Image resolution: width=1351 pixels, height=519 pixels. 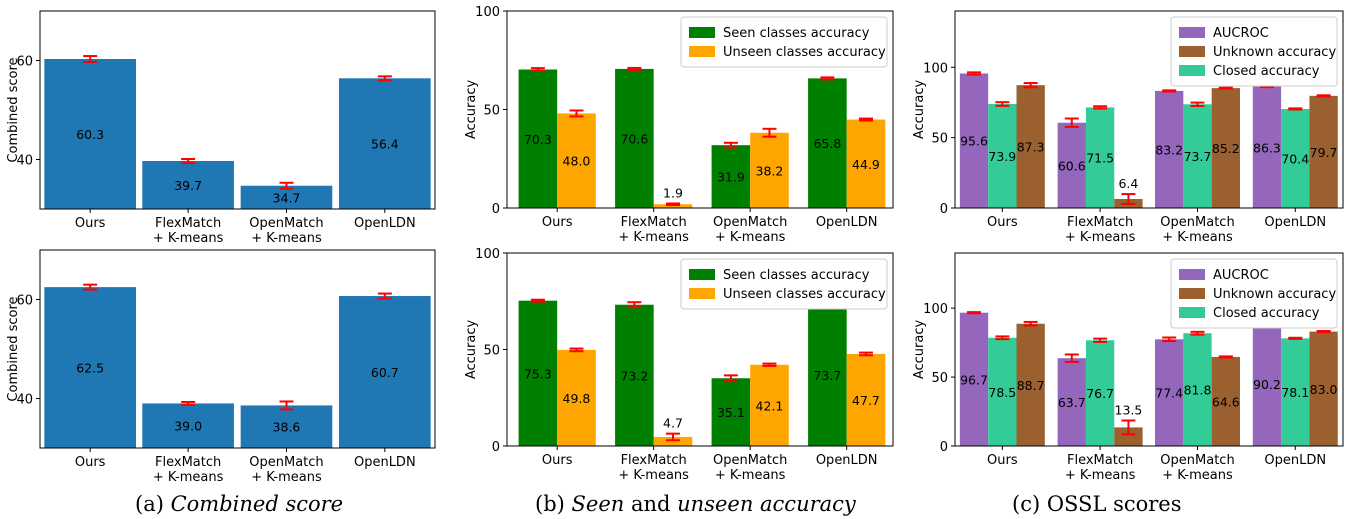 I want to click on data-label: 73.7, so click(x=827, y=375).